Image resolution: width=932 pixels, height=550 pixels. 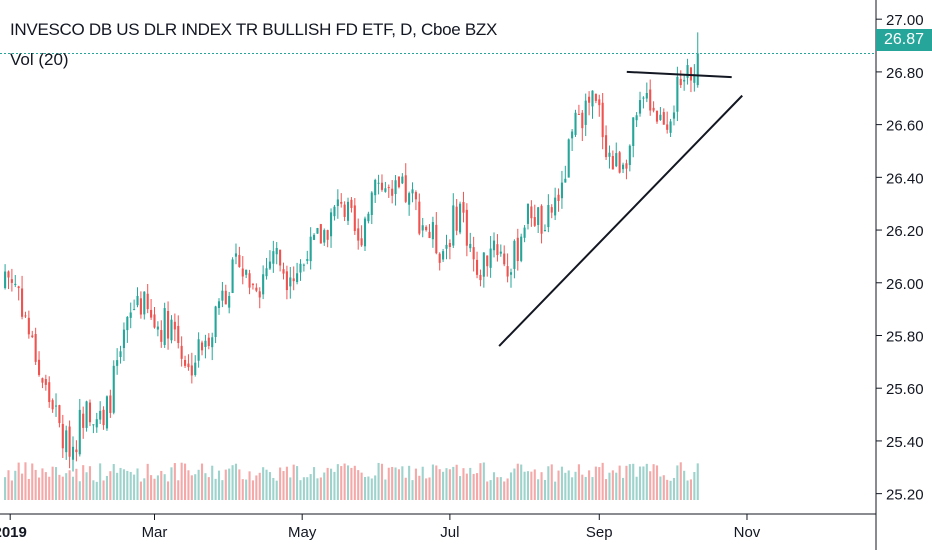 I want to click on x-axis-ticks: 2019 Mar May Jul Sep Nov, so click(x=380, y=527).